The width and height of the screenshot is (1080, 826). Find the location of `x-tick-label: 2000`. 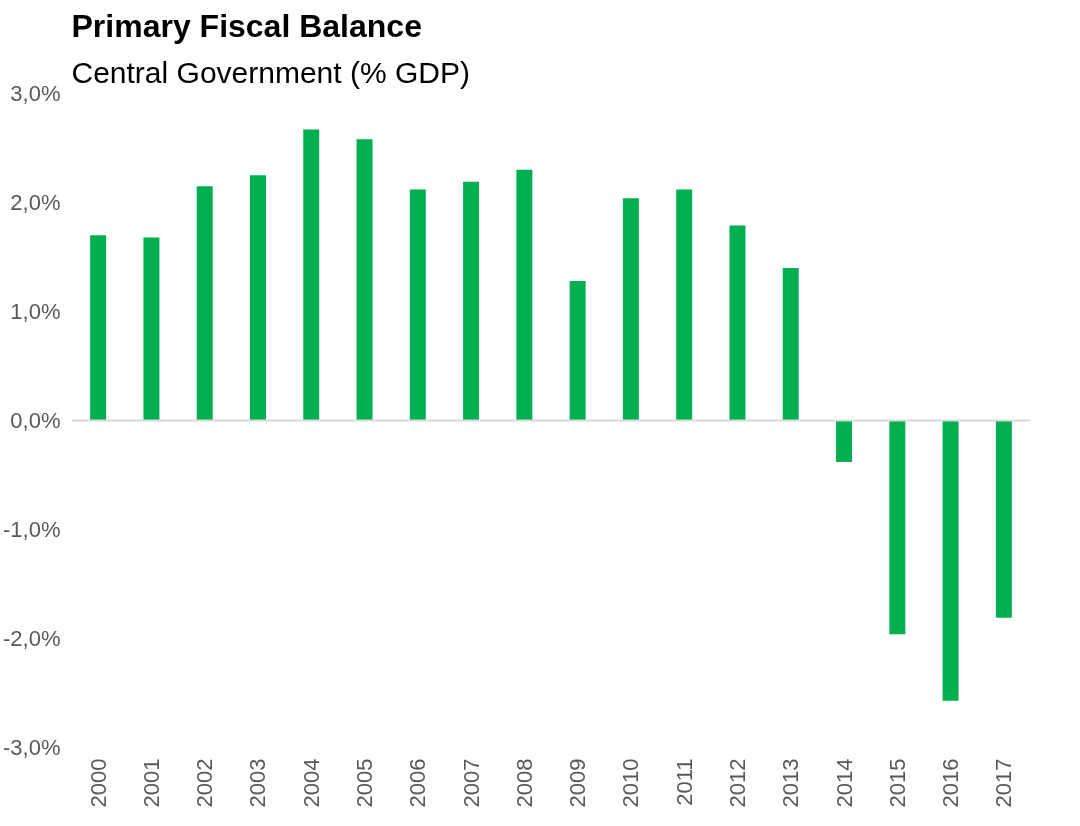

x-tick-label: 2000 is located at coordinates (98, 783).